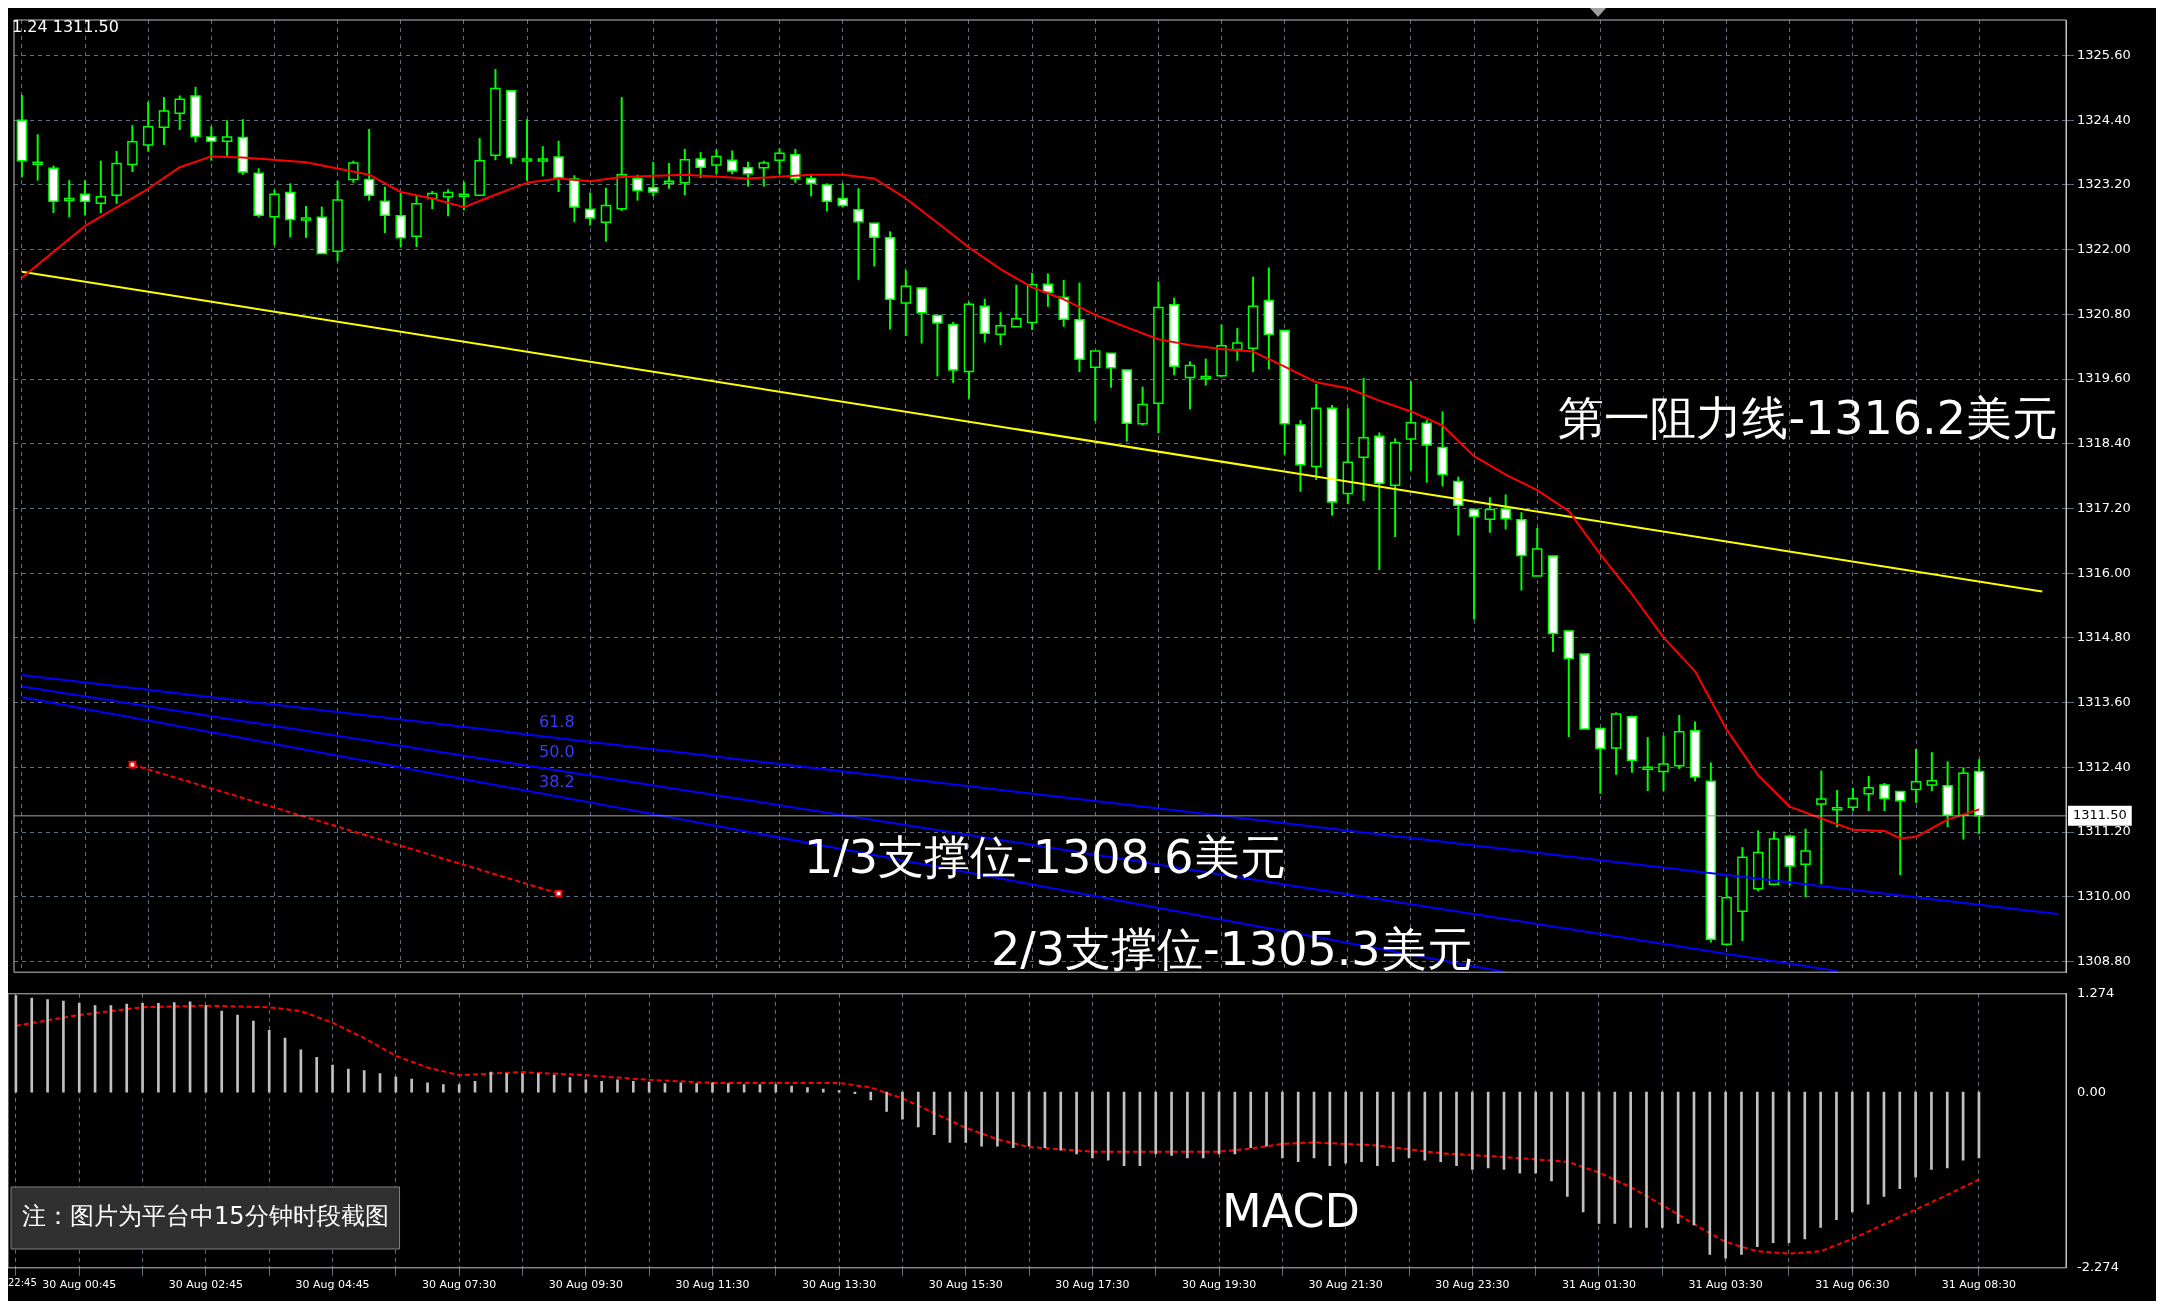  Describe the element at coordinates (79, 1285) in the screenshot. I see `x-tick-label: 30 Aug 00:45` at that location.